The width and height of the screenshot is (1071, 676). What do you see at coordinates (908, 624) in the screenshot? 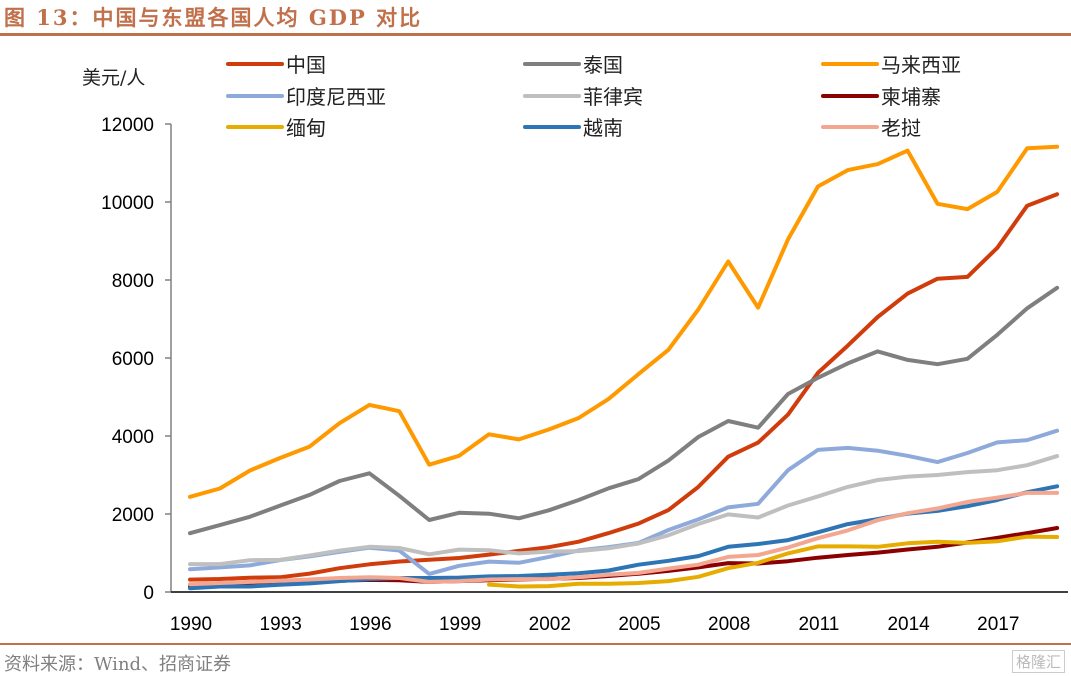
I see `x-tick-label: 2014` at bounding box center [908, 624].